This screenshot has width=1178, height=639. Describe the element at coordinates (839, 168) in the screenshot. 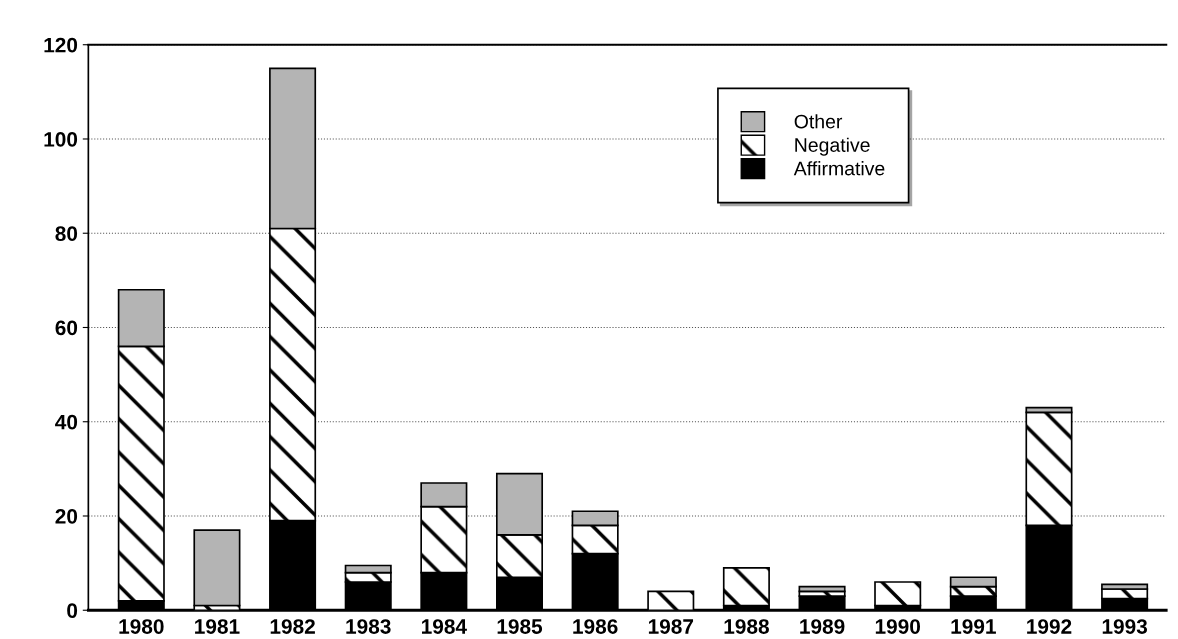

I see `legend-label: Affirmative` at that location.